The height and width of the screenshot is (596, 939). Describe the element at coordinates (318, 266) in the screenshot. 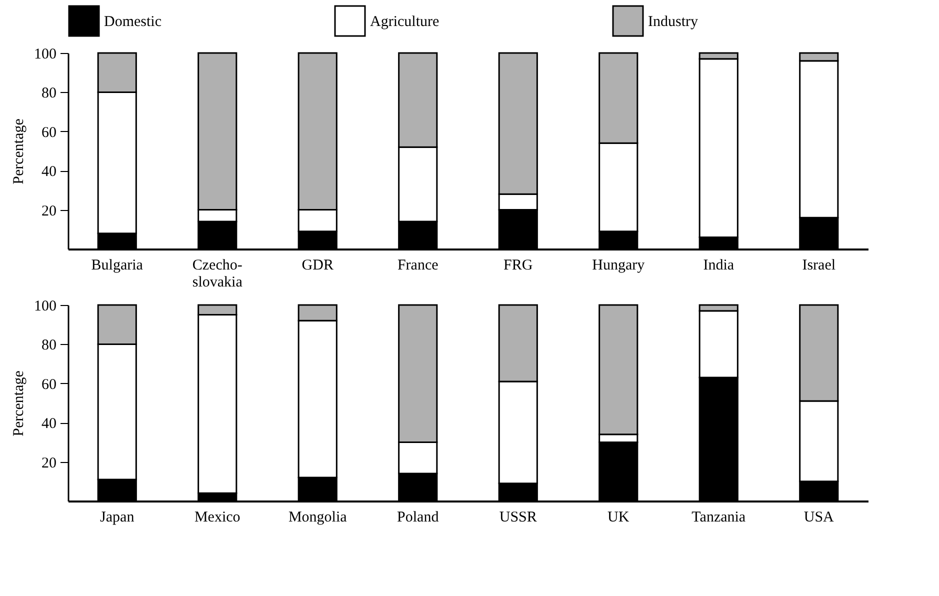

I see `x-tick-label: GDR` at that location.